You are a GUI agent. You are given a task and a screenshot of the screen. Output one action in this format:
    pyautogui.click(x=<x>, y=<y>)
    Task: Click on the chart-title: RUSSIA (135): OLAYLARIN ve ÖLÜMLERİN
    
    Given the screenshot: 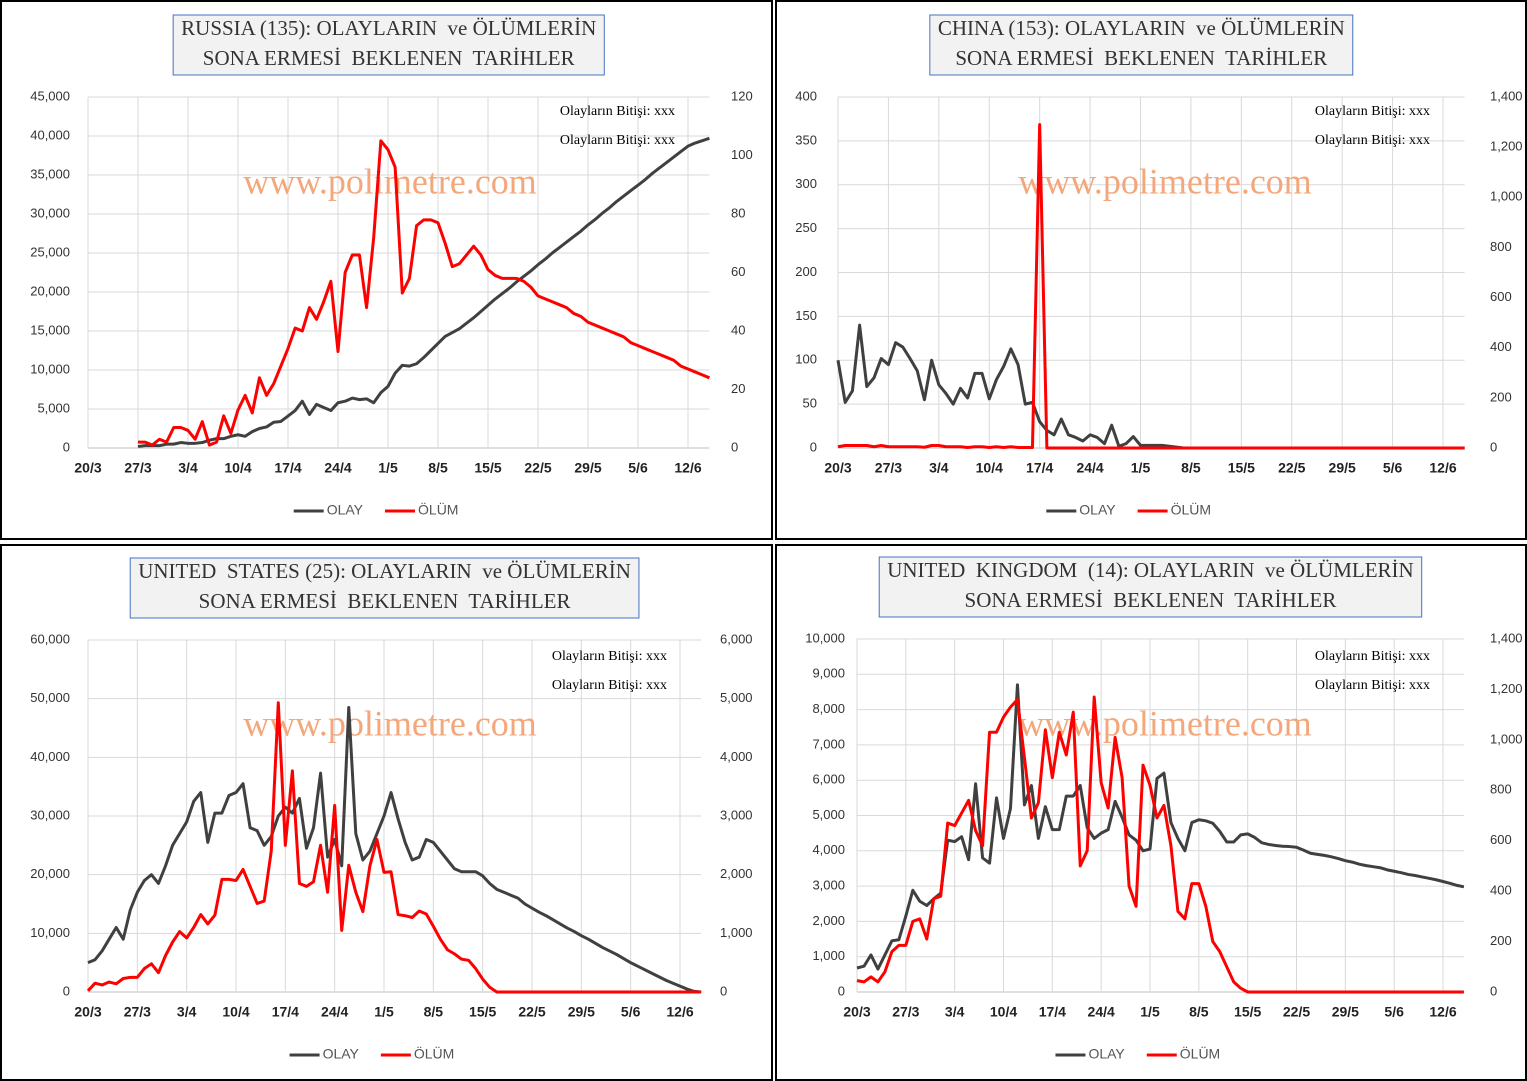 What is the action you would take?
    pyautogui.click(x=388, y=28)
    